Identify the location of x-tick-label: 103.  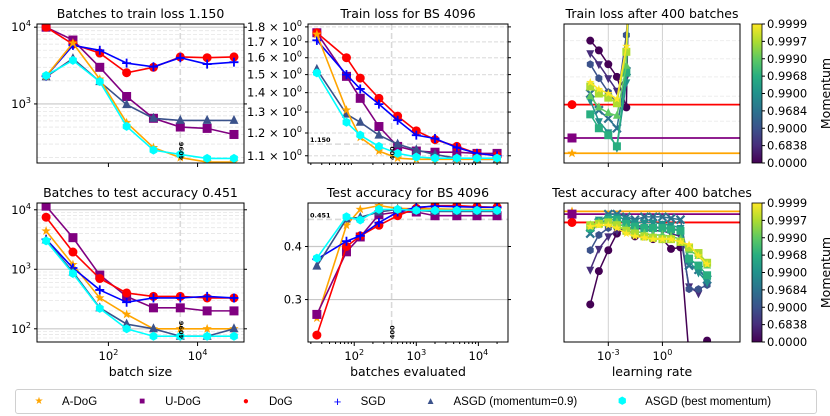
(416, 355).